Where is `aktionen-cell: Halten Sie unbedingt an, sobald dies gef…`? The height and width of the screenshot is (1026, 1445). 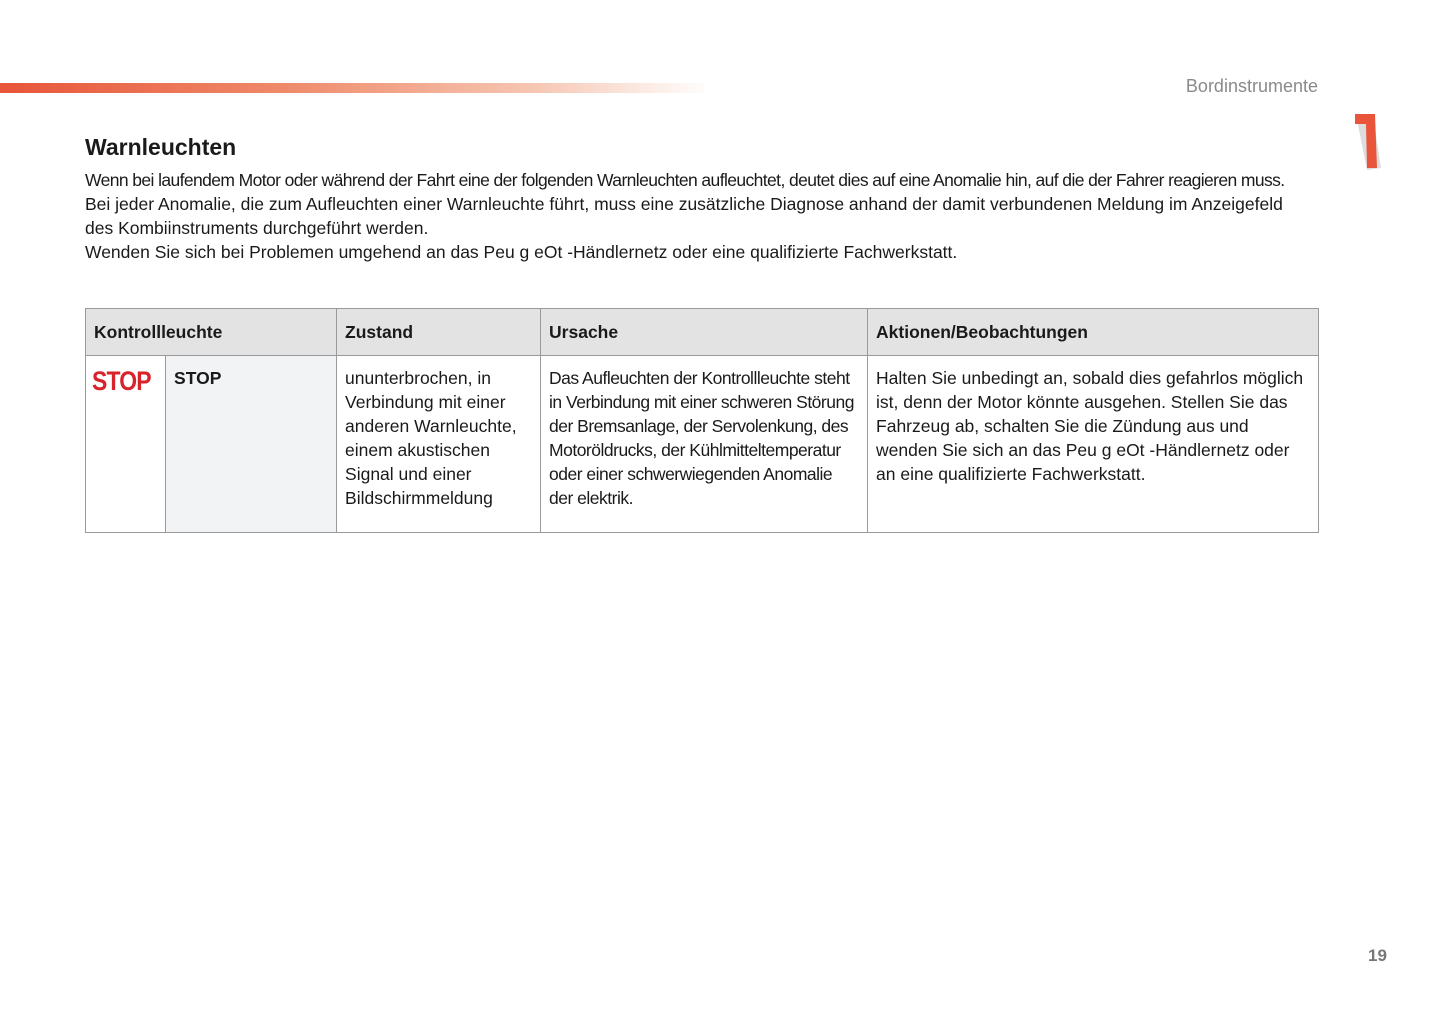
aktionen-cell: Halten Sie unbedingt an, sobald dies gef… is located at coordinates (1093, 444).